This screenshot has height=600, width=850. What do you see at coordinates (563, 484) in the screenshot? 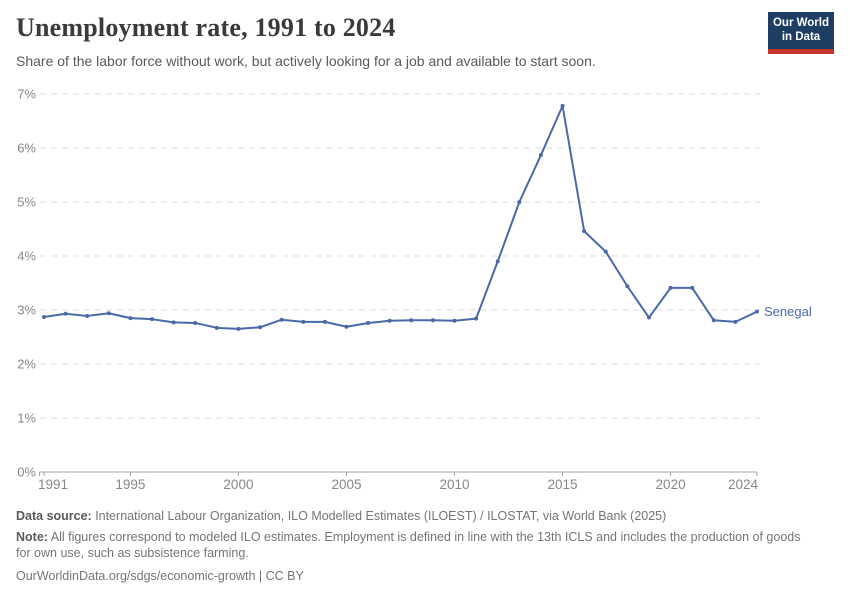
I see `x-axis-tick-label: 2015` at bounding box center [563, 484].